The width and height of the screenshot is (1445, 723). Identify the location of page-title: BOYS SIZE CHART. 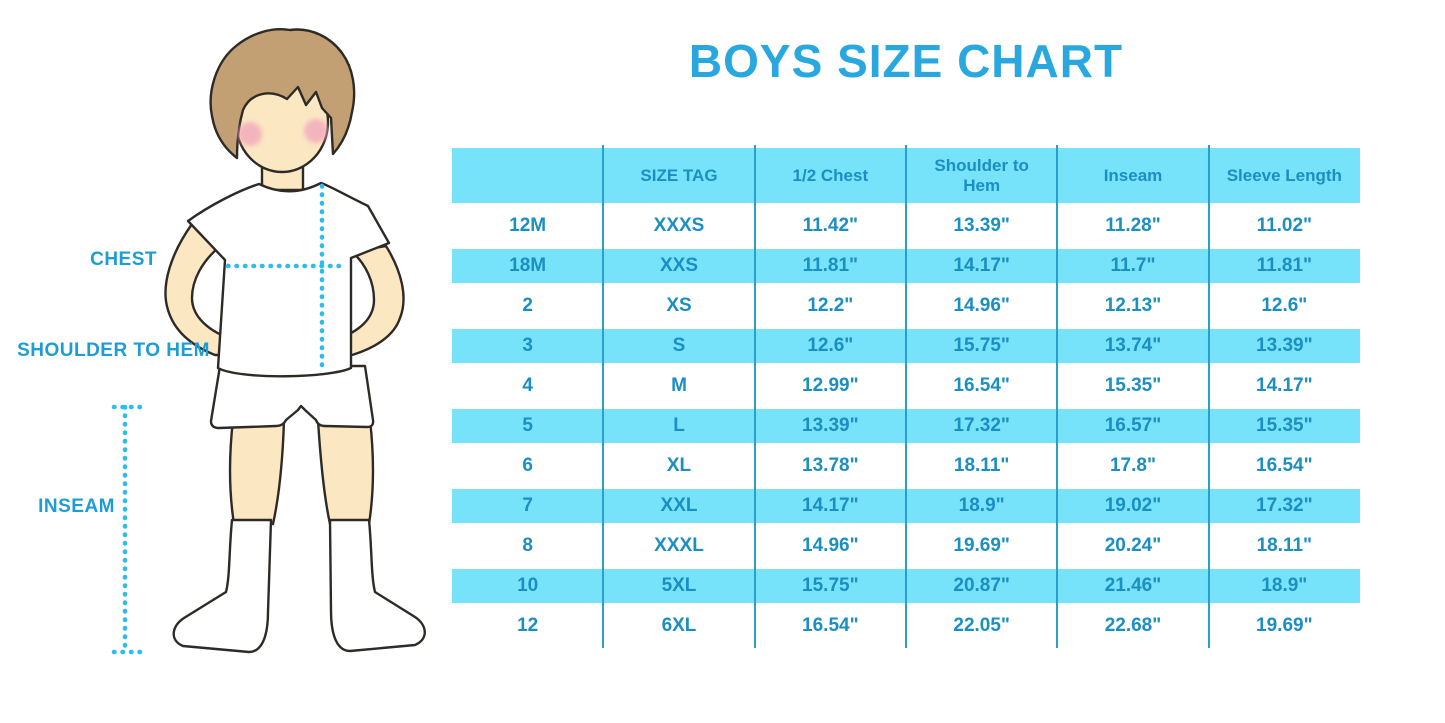
(906, 61).